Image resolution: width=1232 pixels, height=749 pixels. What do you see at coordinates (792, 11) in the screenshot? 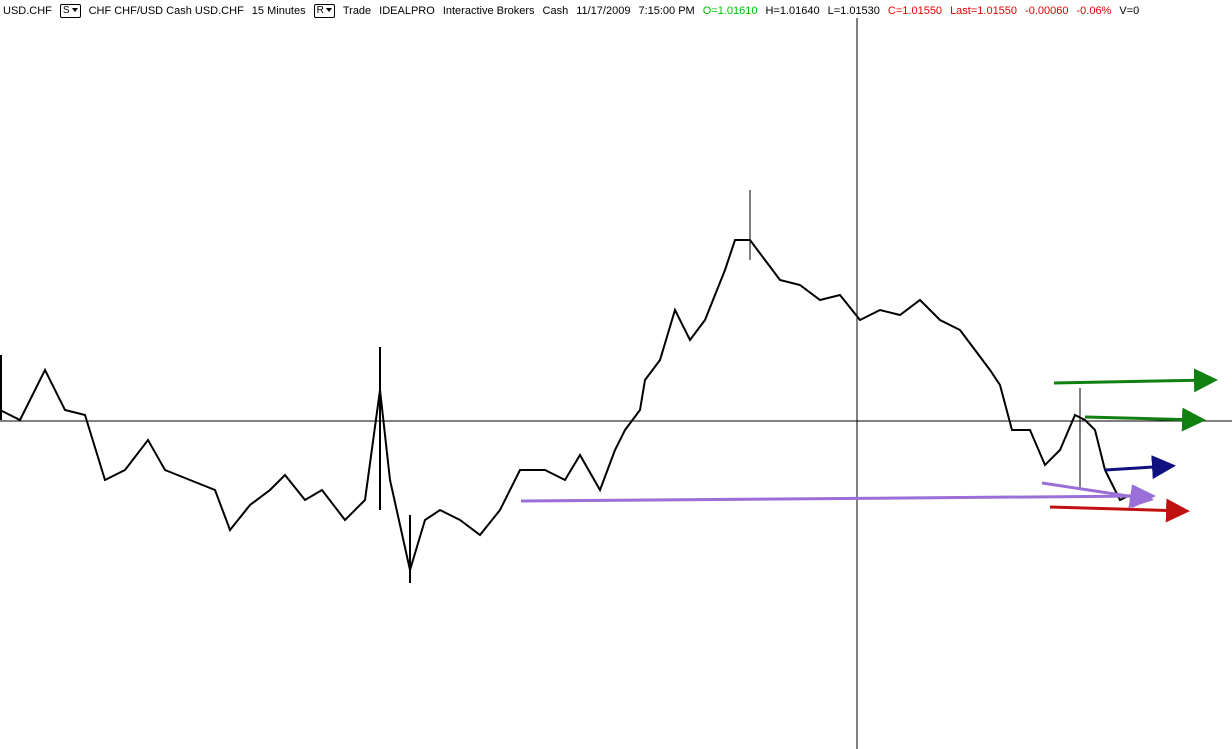
I see `header-text: H=1.01640` at bounding box center [792, 11].